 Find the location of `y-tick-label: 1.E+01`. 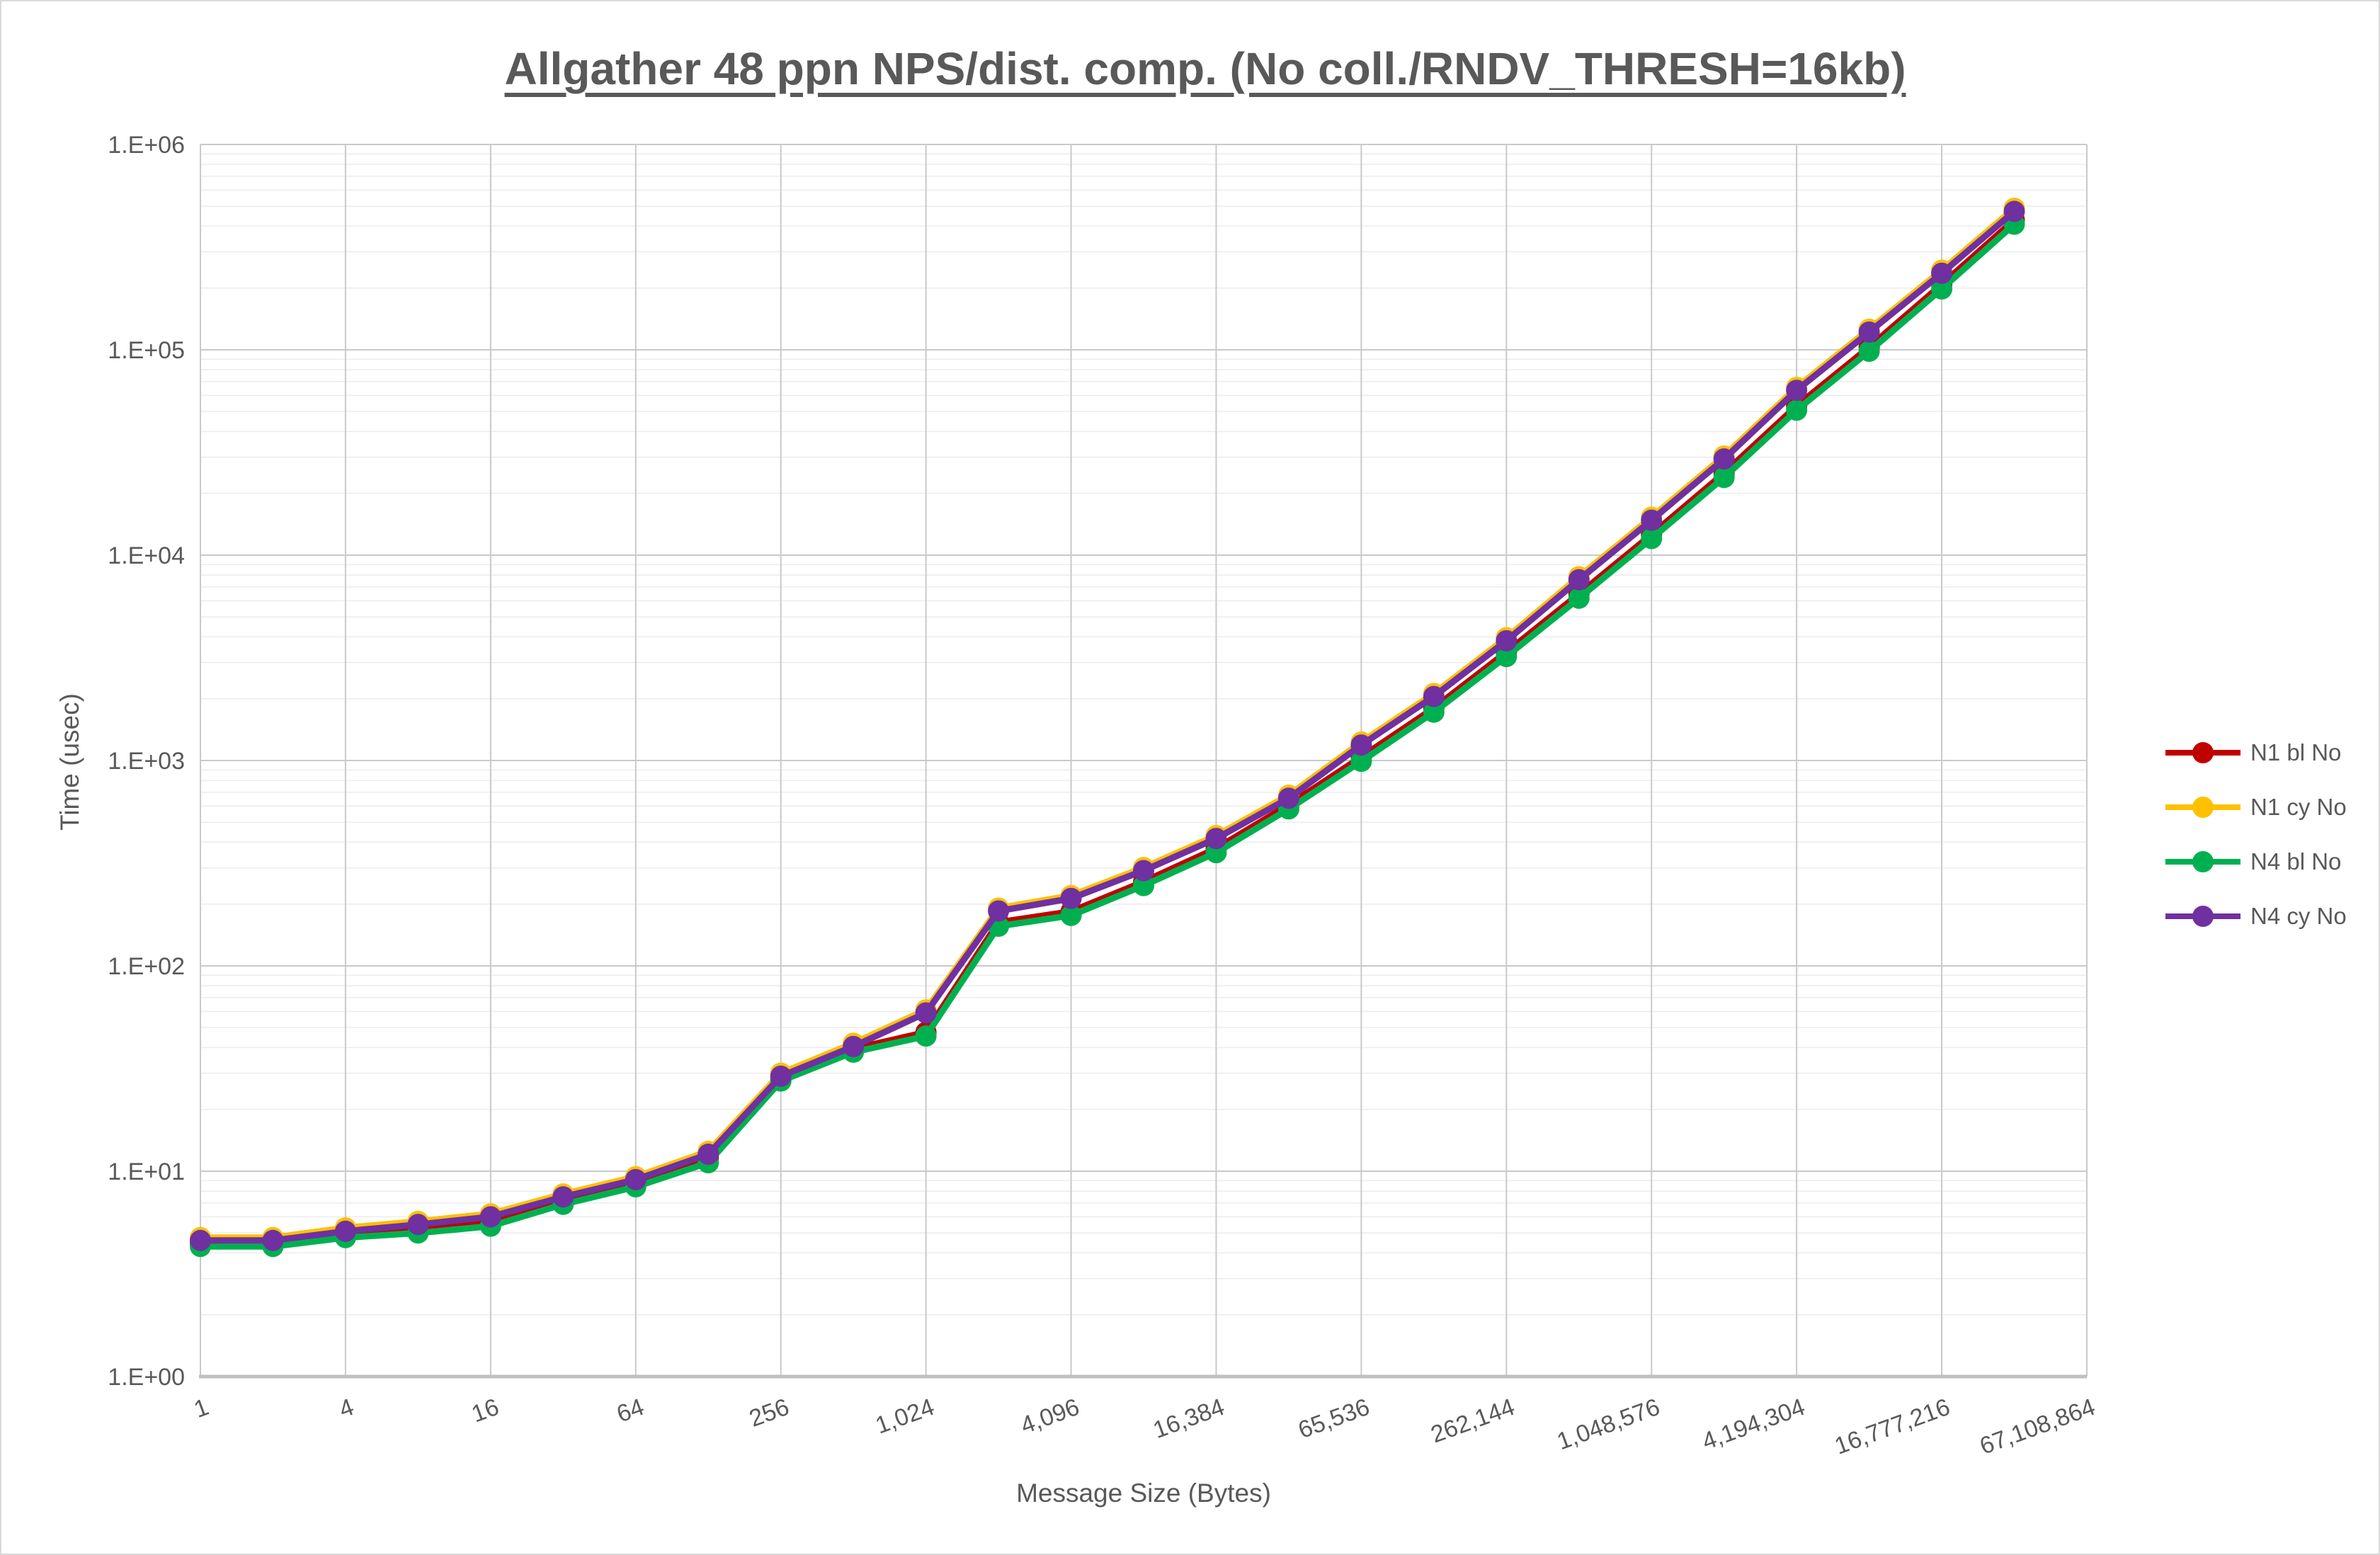

y-tick-label: 1.E+01 is located at coordinates (146, 1171).